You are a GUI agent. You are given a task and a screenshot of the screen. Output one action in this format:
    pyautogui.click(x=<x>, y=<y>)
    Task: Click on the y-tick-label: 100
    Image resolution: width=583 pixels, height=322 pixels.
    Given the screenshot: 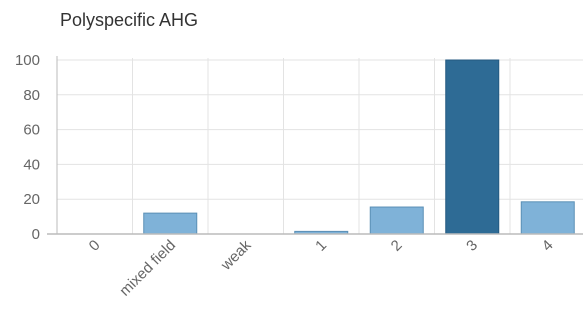 What is the action you would take?
    pyautogui.click(x=27, y=60)
    